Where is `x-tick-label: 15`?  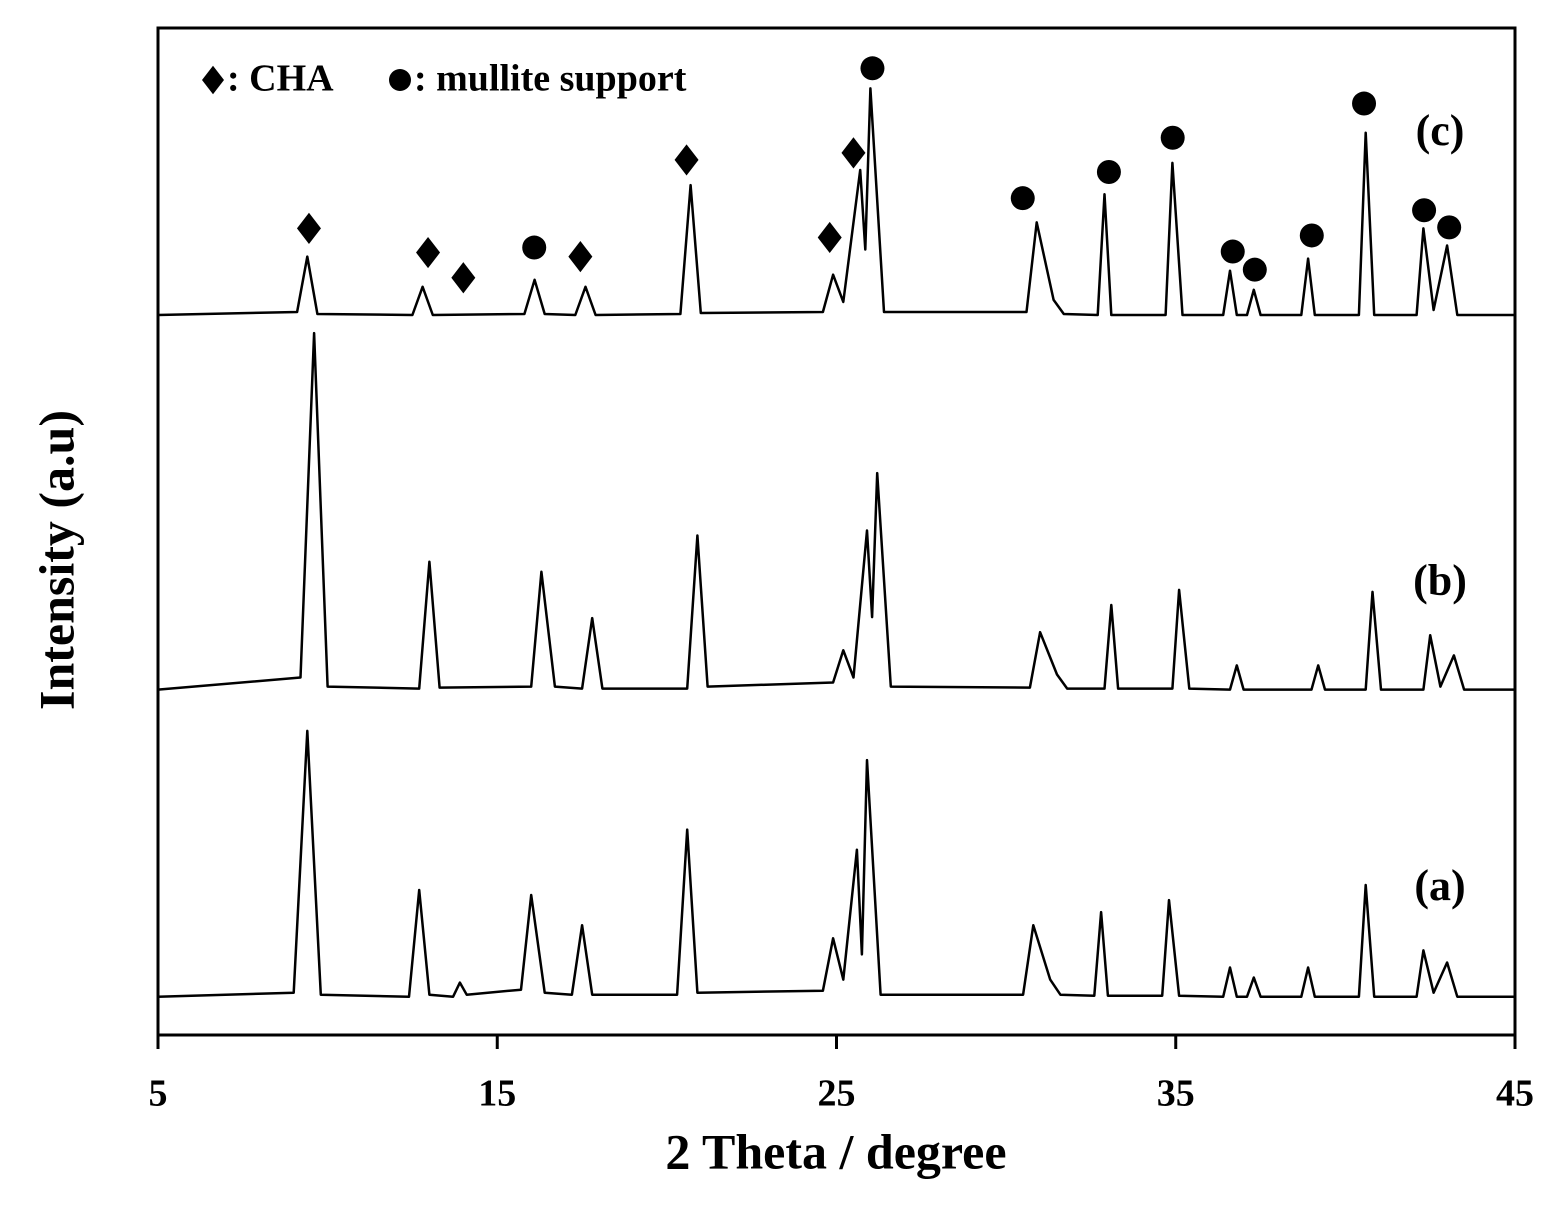
x-tick-label: 15 is located at coordinates (497, 1094).